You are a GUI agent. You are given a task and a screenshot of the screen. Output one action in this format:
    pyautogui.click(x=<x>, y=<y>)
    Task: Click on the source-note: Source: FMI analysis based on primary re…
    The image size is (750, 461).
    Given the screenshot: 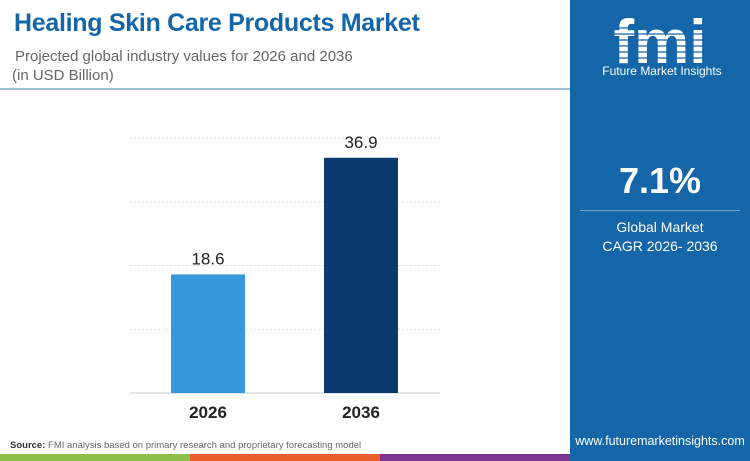 What is the action you would take?
    pyautogui.click(x=185, y=445)
    